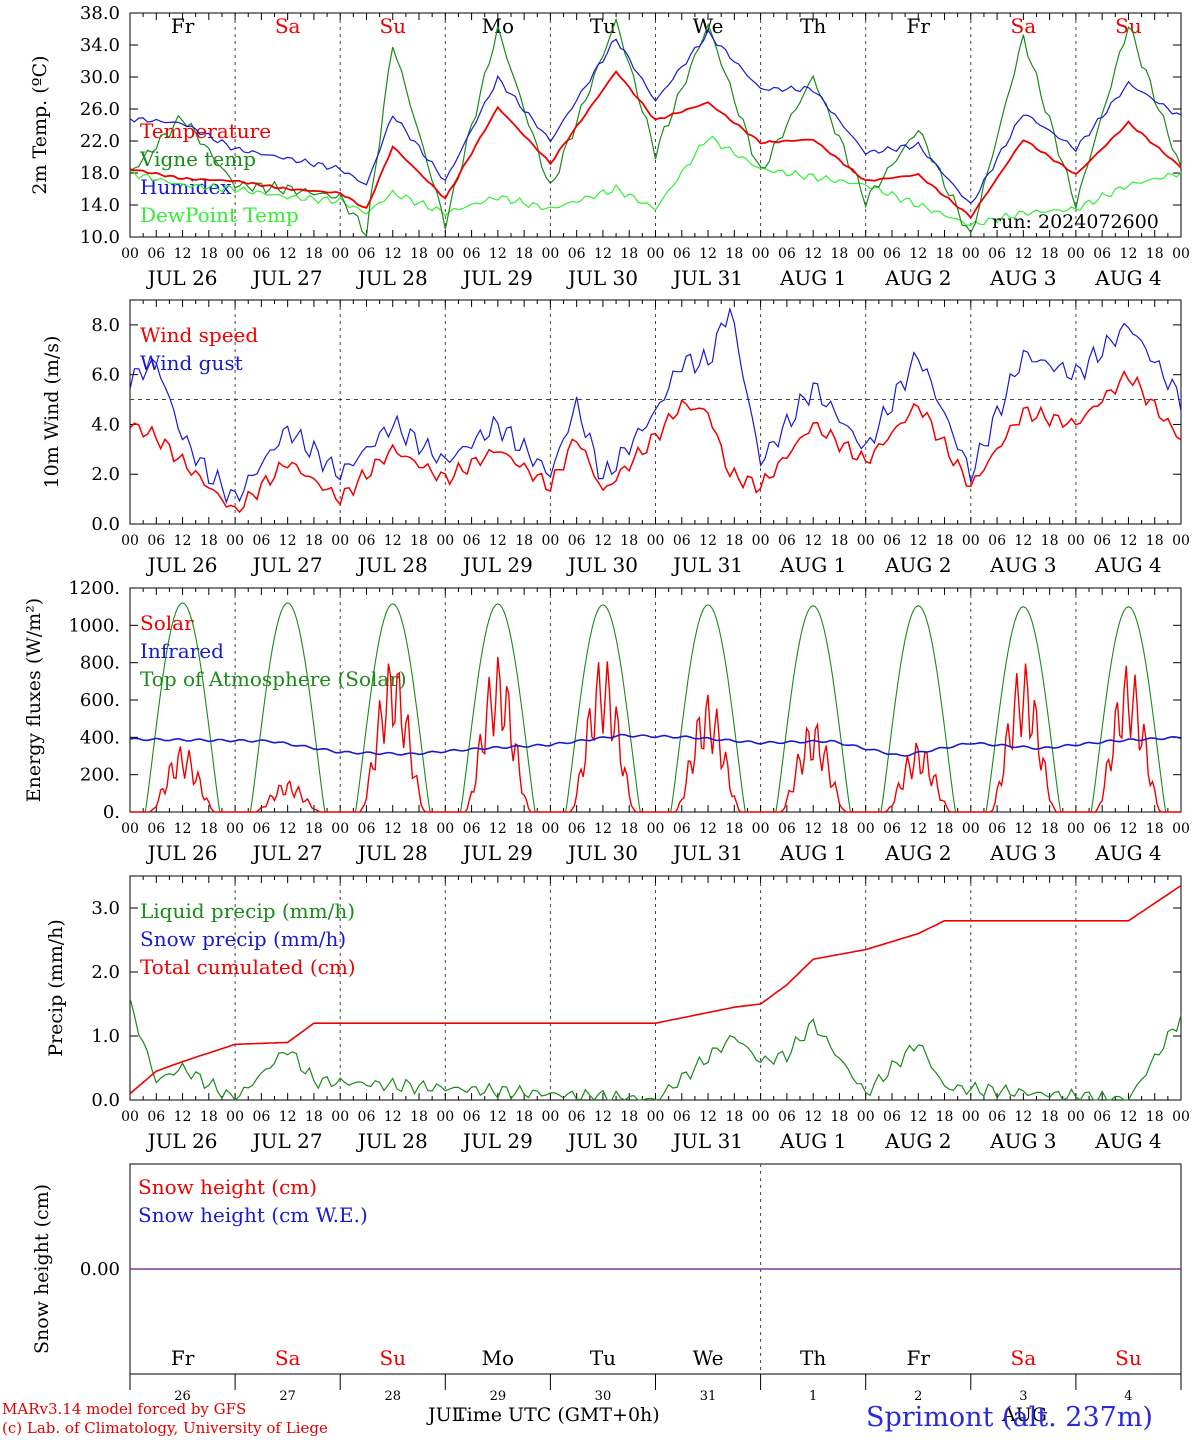  What do you see at coordinates (105, 1036) in the screenshot?
I see `y-tick-label: 1.0` at bounding box center [105, 1036].